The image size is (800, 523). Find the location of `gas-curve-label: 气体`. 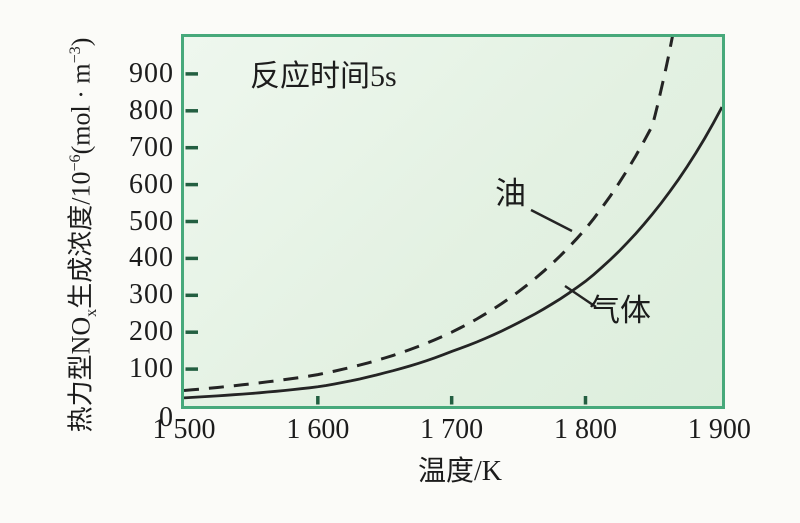

gas-curve-label: 气体 is located at coordinates (620, 310).